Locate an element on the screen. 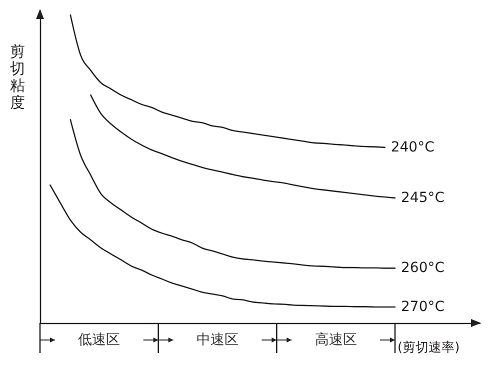 The width and height of the screenshot is (500, 370). text: 中速区 is located at coordinates (217, 340).